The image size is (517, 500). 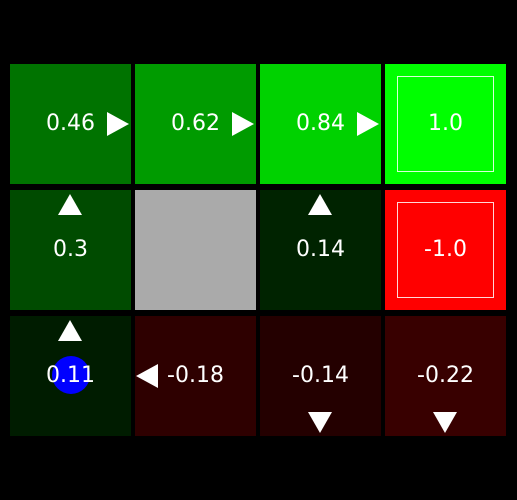 I want to click on state-value: 0.46, so click(x=70, y=123).